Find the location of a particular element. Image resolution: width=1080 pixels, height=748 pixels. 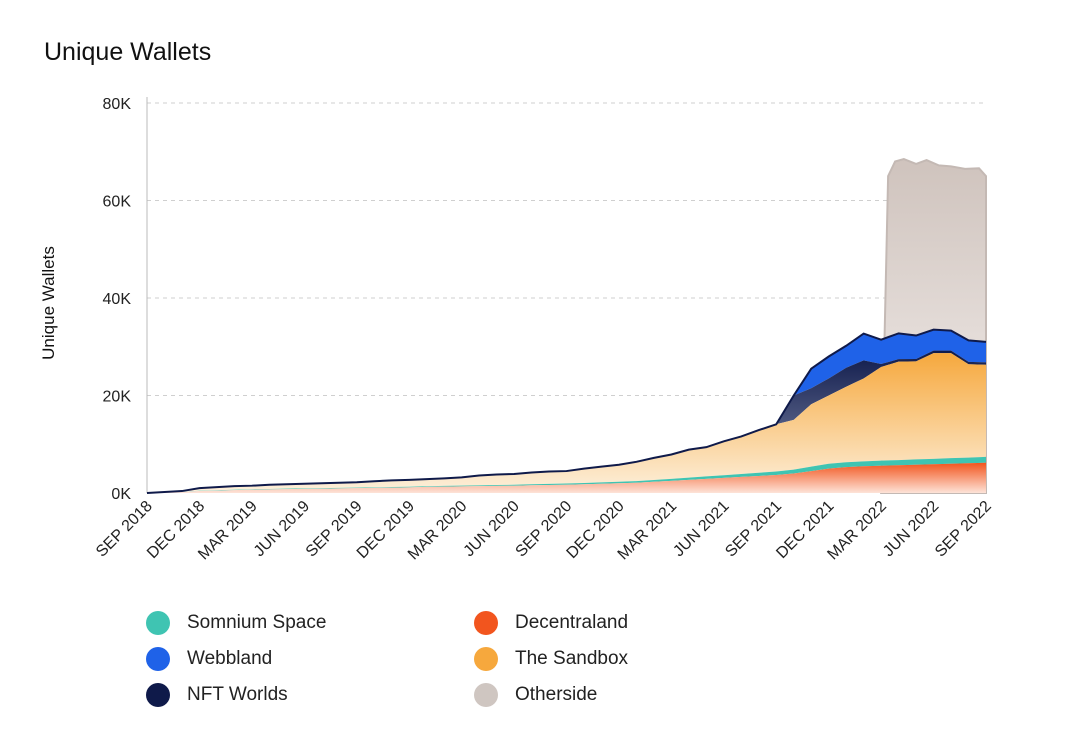

legend-label: The Sandbox is located at coordinates (572, 658).